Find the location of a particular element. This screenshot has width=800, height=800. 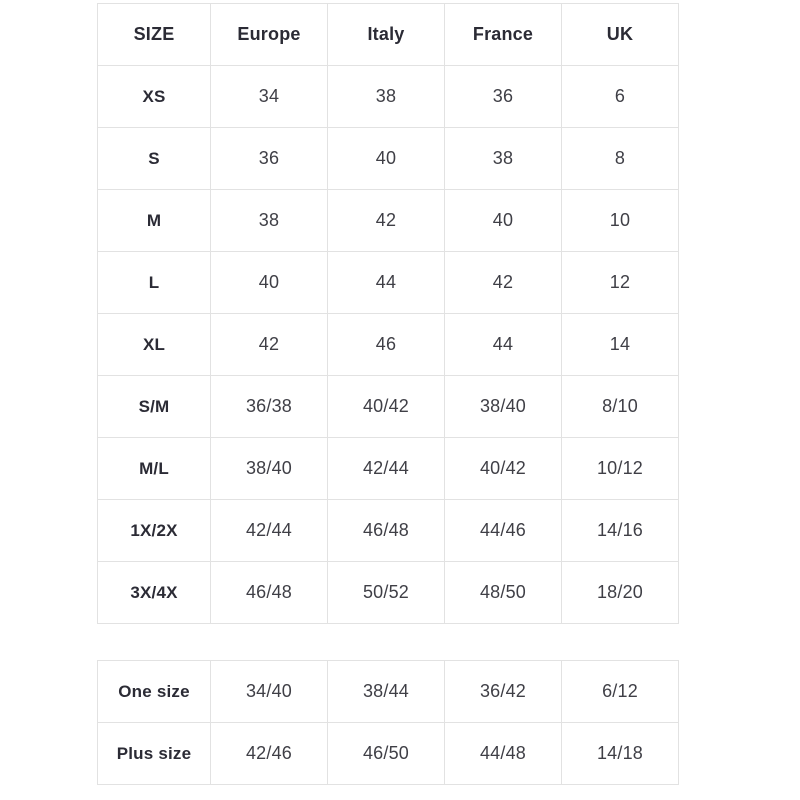

table-row: L 40 44 42 12 is located at coordinates (388, 282).